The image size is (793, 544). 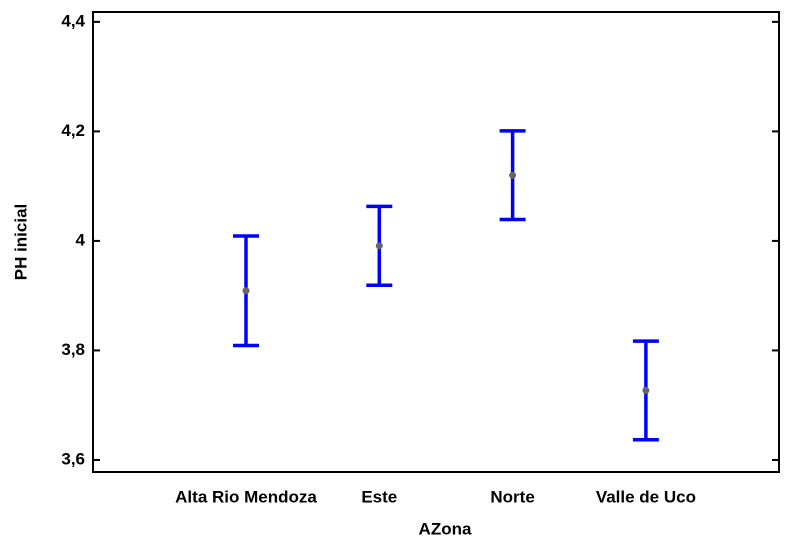 What do you see at coordinates (646, 496) in the screenshot?
I see `x-tick-label: Valle de Uco` at bounding box center [646, 496].